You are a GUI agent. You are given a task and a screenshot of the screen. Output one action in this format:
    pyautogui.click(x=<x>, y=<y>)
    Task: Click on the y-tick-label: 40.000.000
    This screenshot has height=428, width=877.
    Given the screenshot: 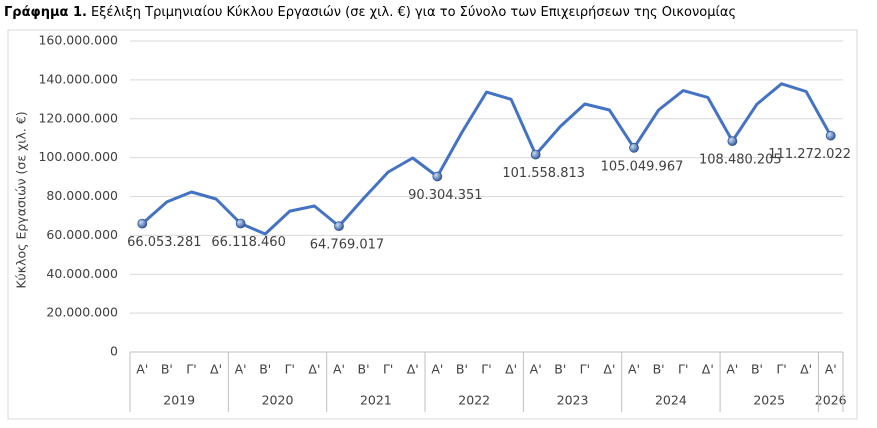 What is the action you would take?
    pyautogui.click(x=82, y=273)
    